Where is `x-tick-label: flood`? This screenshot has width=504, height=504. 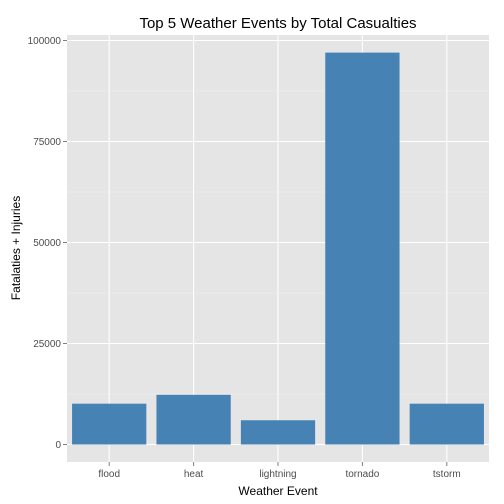 x-tick-label: flood is located at coordinates (109, 474).